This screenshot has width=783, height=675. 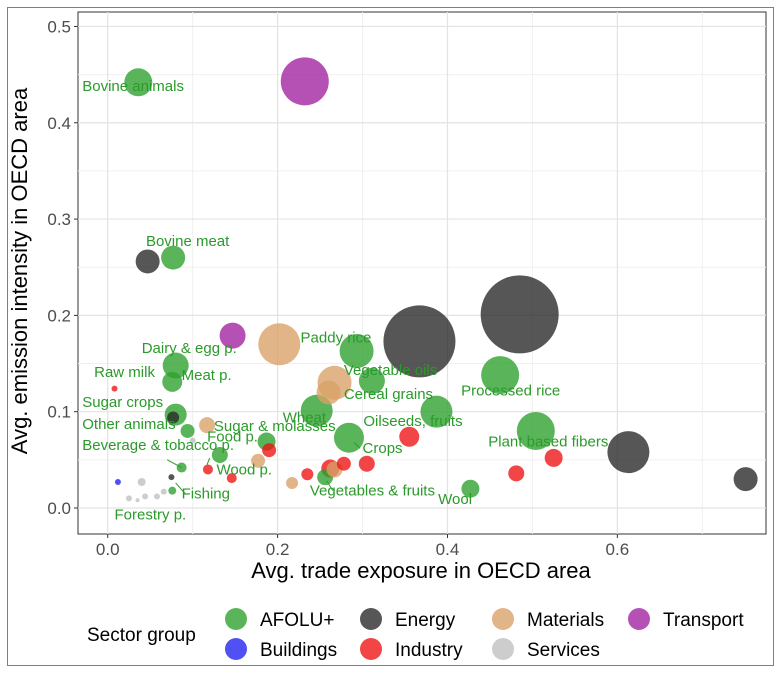 I want to click on point-label: Food p., so click(x=232, y=437).